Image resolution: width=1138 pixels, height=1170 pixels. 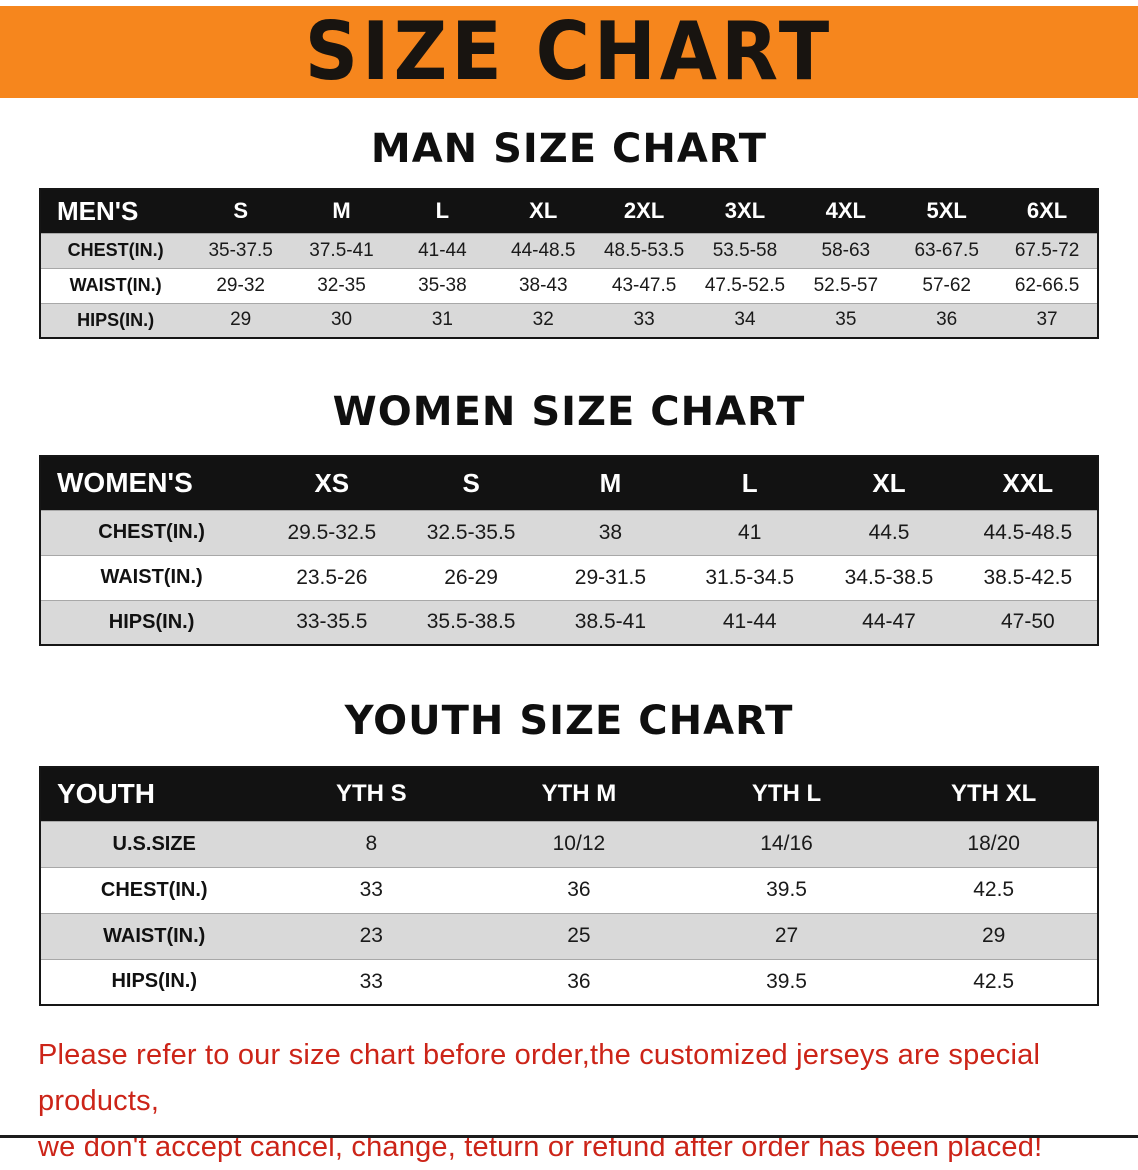 I want to click on value-cell: 35-38, so click(x=442, y=285).